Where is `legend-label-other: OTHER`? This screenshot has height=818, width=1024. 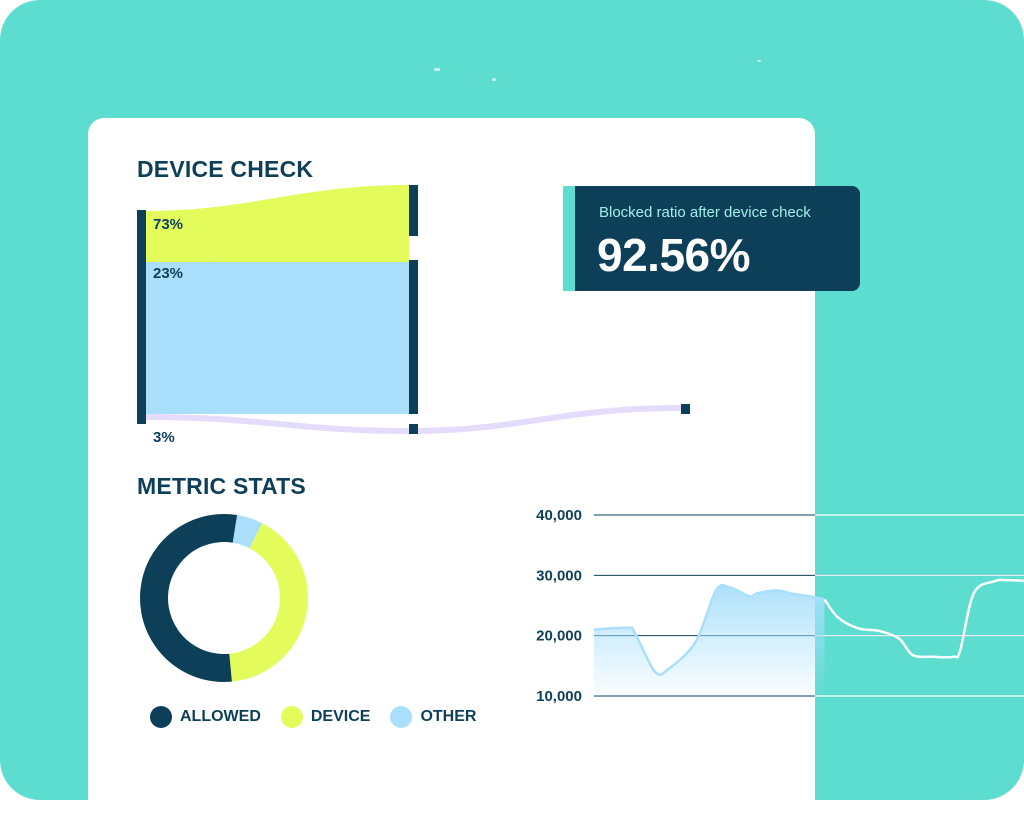
legend-label-other: OTHER is located at coordinates (448, 716).